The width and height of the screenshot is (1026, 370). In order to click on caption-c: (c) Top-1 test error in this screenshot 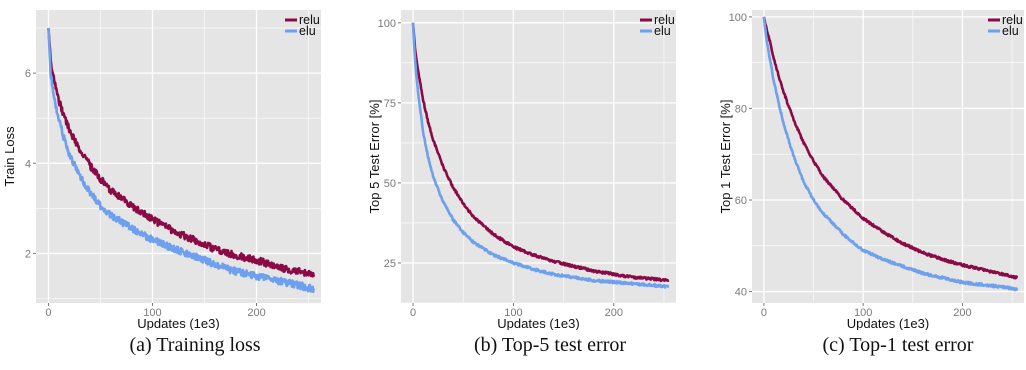, I will do `click(898, 345)`.